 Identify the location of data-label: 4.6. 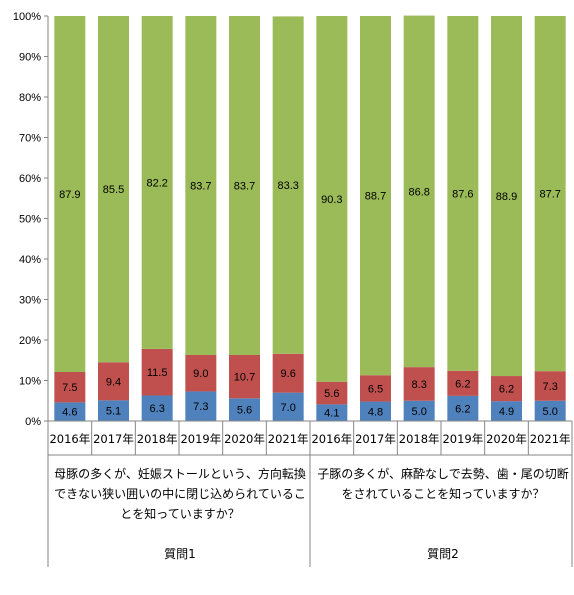
(69, 413).